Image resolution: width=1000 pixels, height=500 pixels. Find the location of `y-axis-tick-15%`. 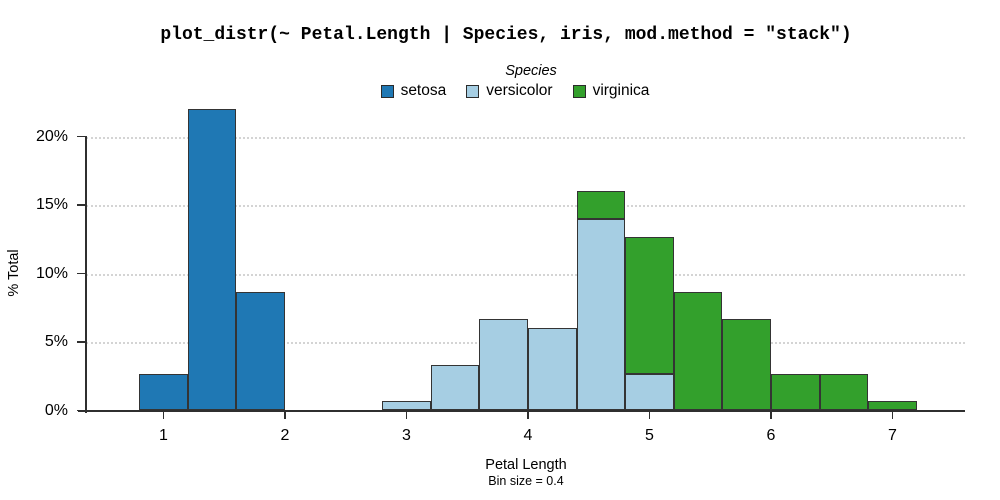

y-axis-tick-15% is located at coordinates (81, 205).